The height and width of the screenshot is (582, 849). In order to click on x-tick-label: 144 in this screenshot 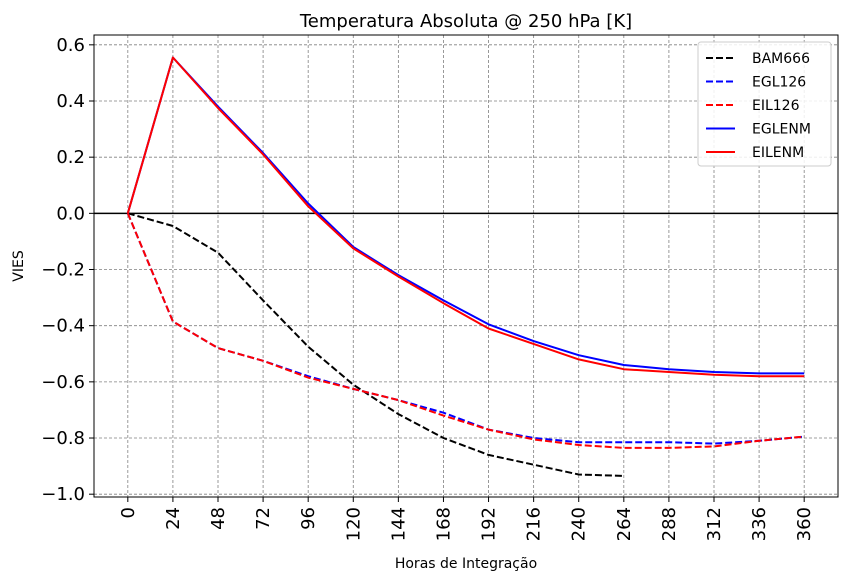, I will do `click(398, 524)`.